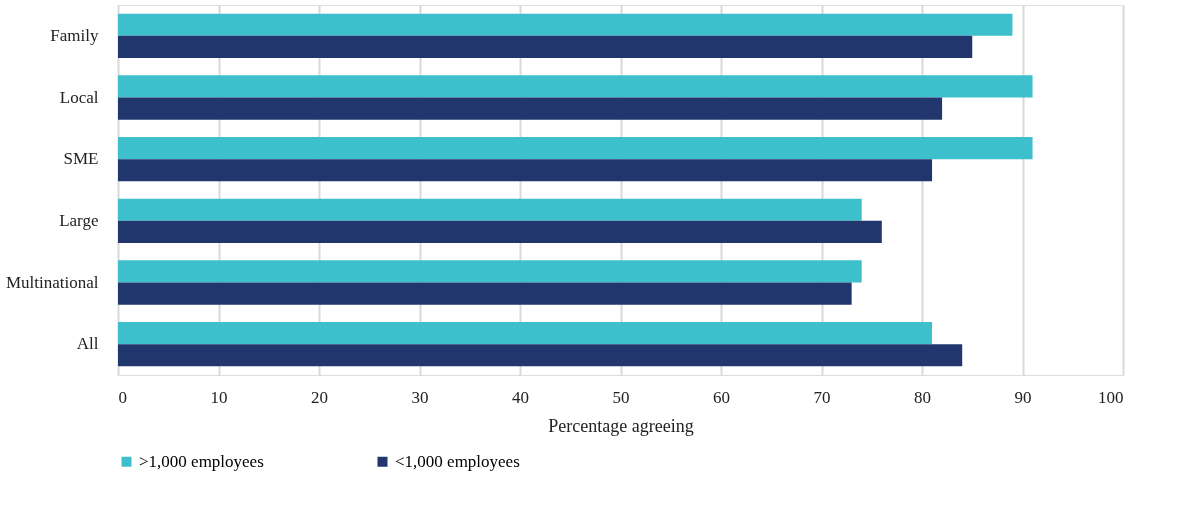 Image resolution: width=1184 pixels, height=514 pixels. What do you see at coordinates (520, 397) in the screenshot?
I see `x-tick-label: 40` at bounding box center [520, 397].